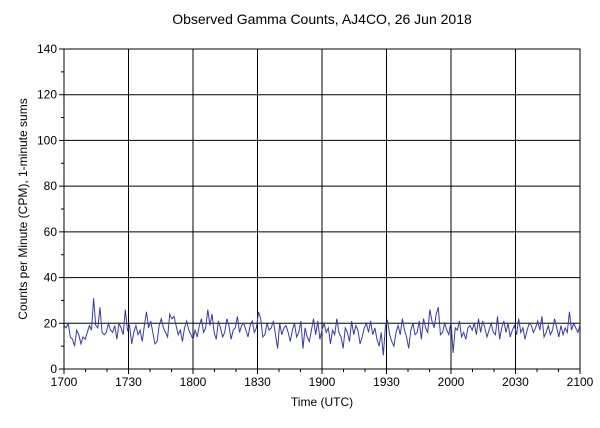 This screenshot has width=600, height=428. I want to click on x-tick-label: 1730, so click(128, 382).